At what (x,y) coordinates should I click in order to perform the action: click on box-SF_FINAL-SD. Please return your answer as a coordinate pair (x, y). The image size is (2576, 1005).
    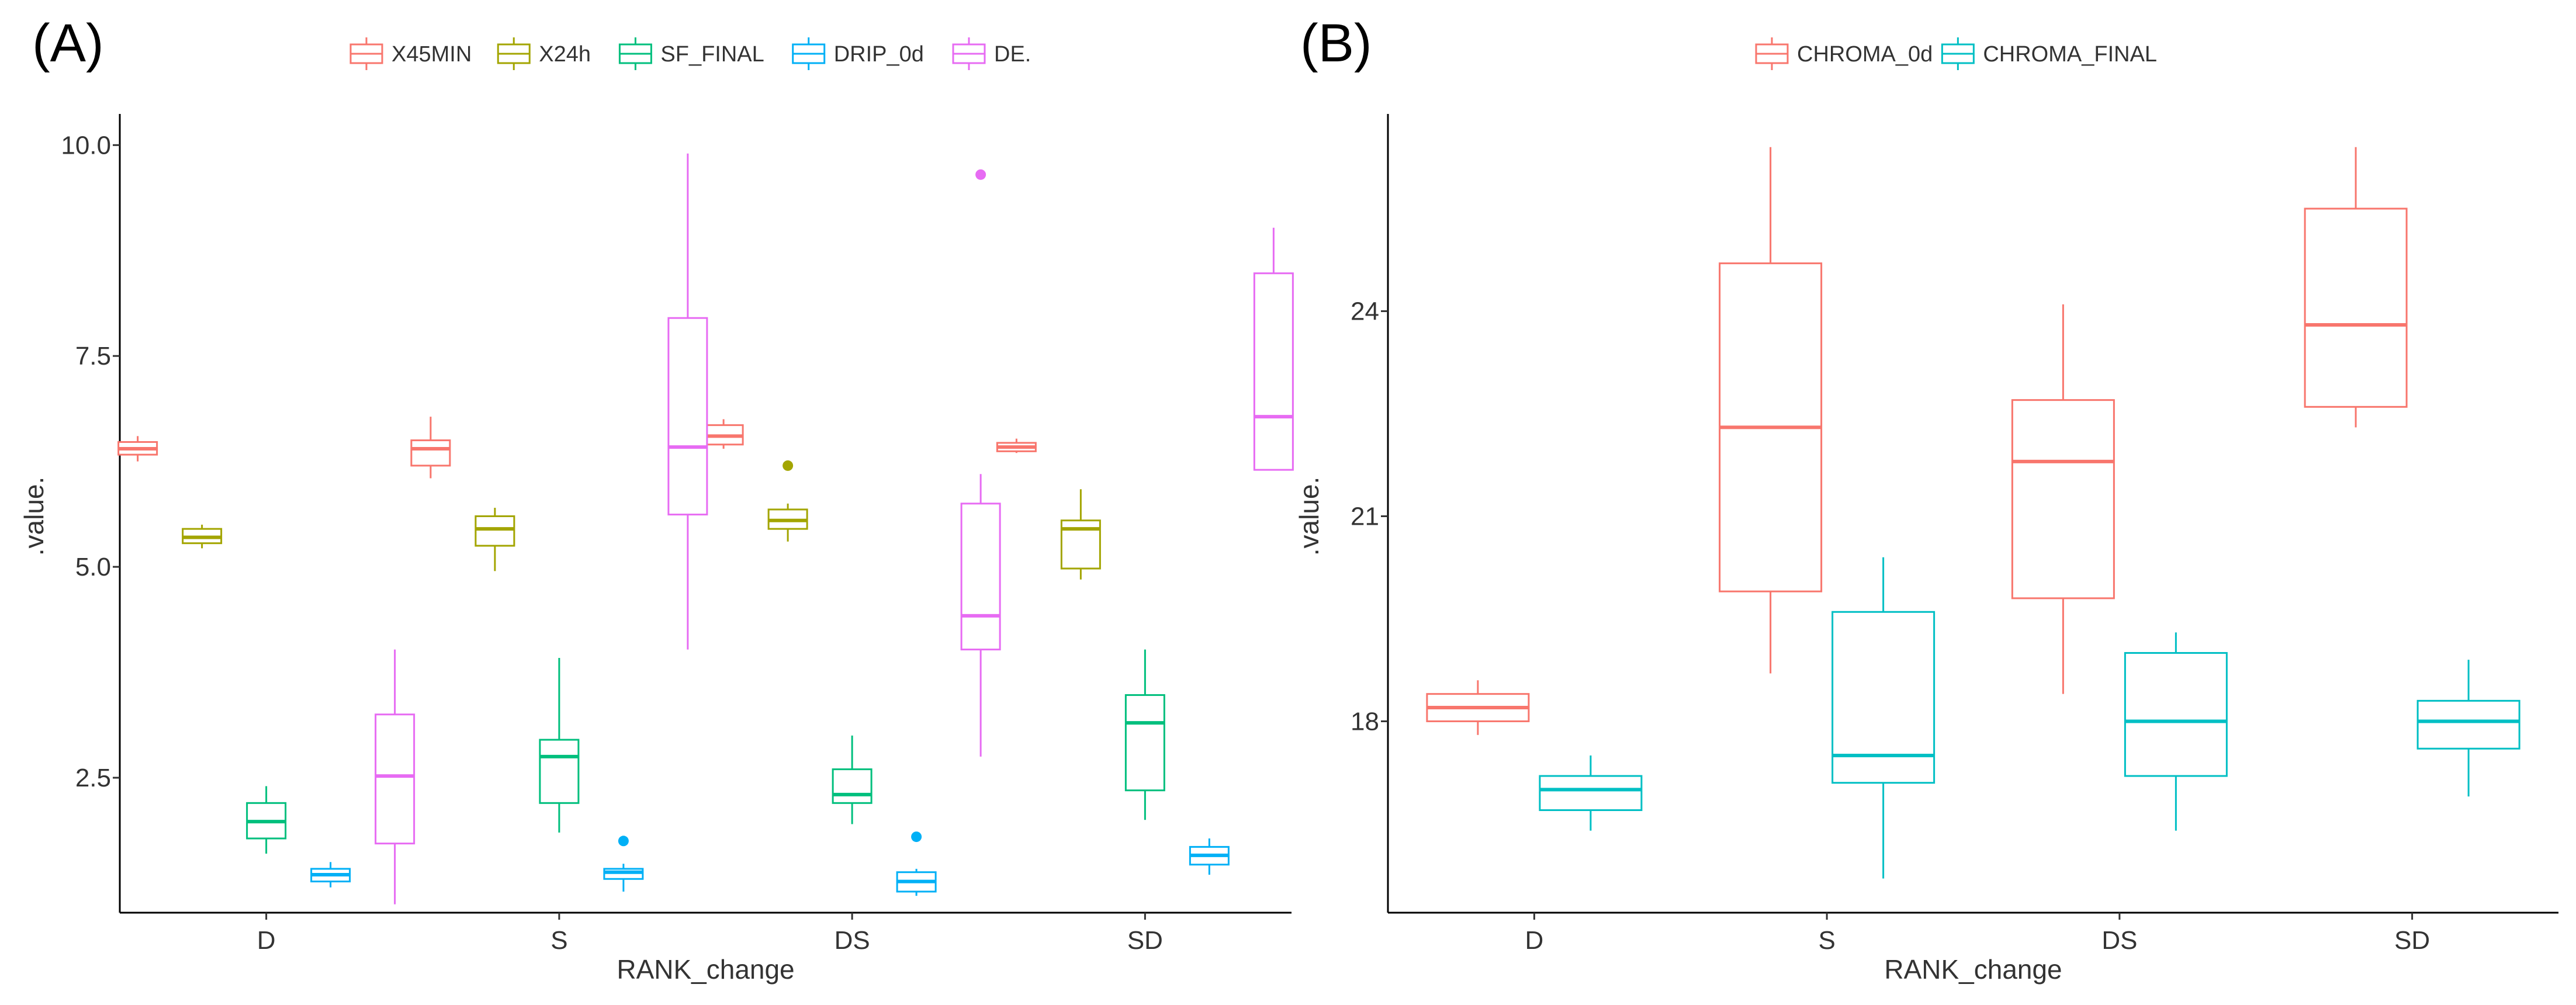
    Looking at the image, I should click on (1144, 743).